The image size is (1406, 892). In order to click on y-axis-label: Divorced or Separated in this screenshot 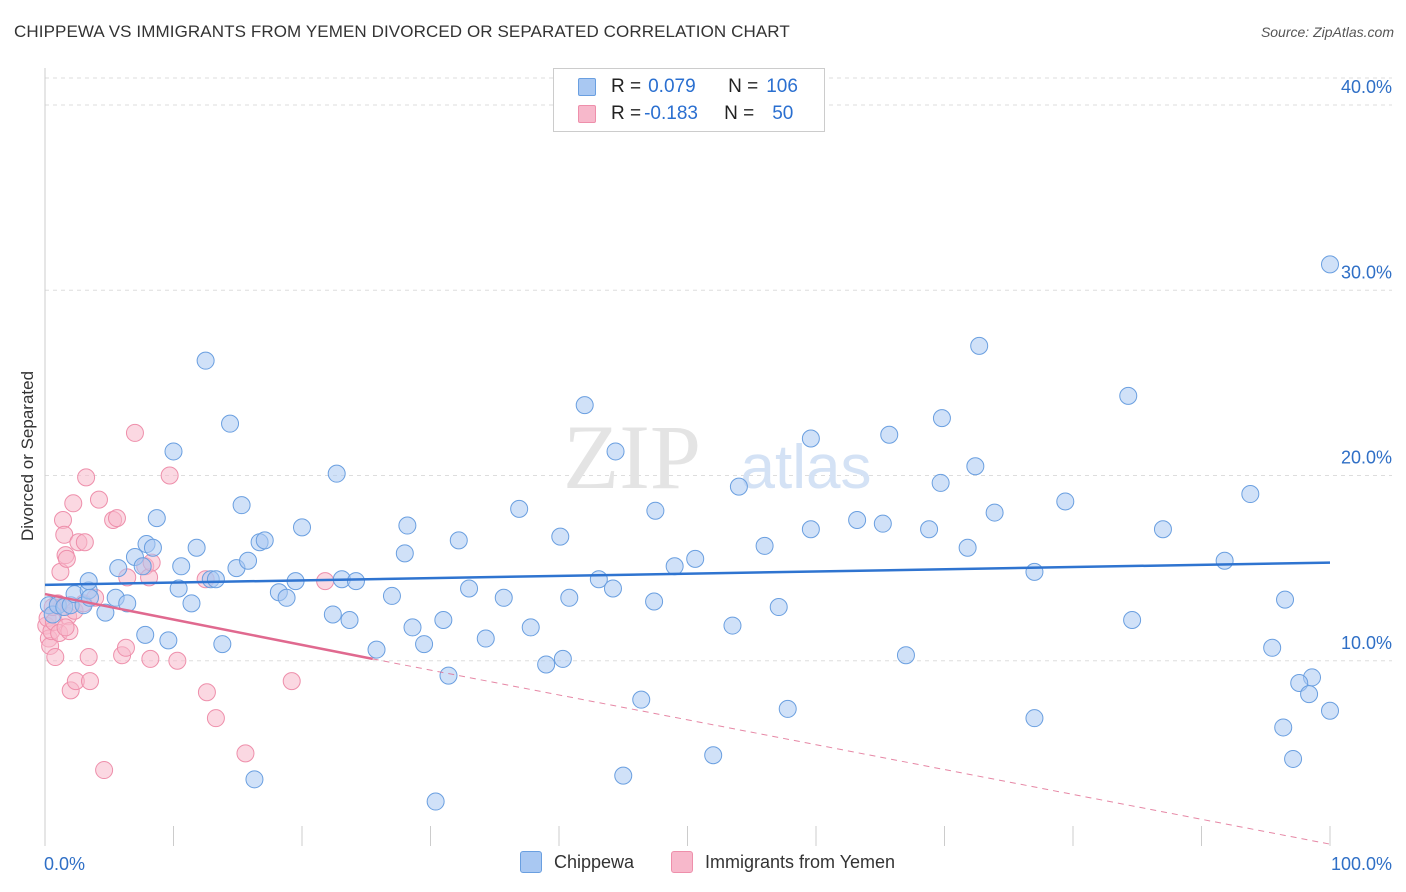, I will do `click(27, 456)`.